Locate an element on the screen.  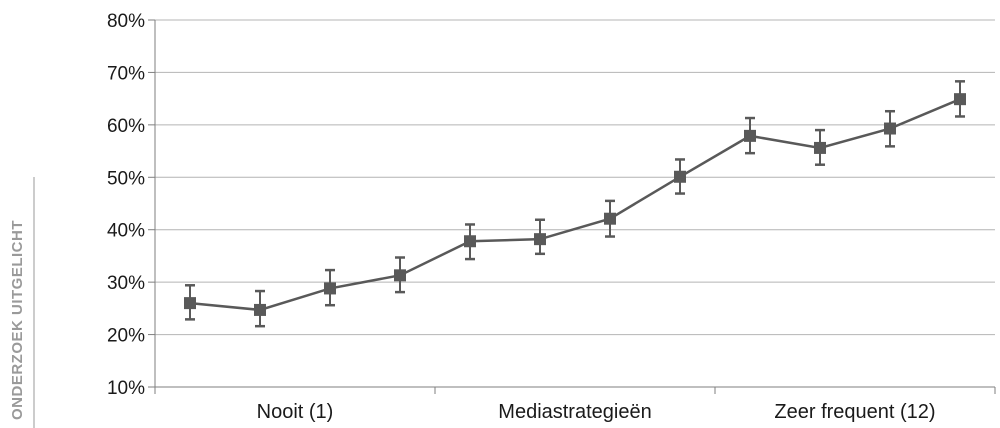
y-tick-label: 40% is located at coordinates (126, 231).